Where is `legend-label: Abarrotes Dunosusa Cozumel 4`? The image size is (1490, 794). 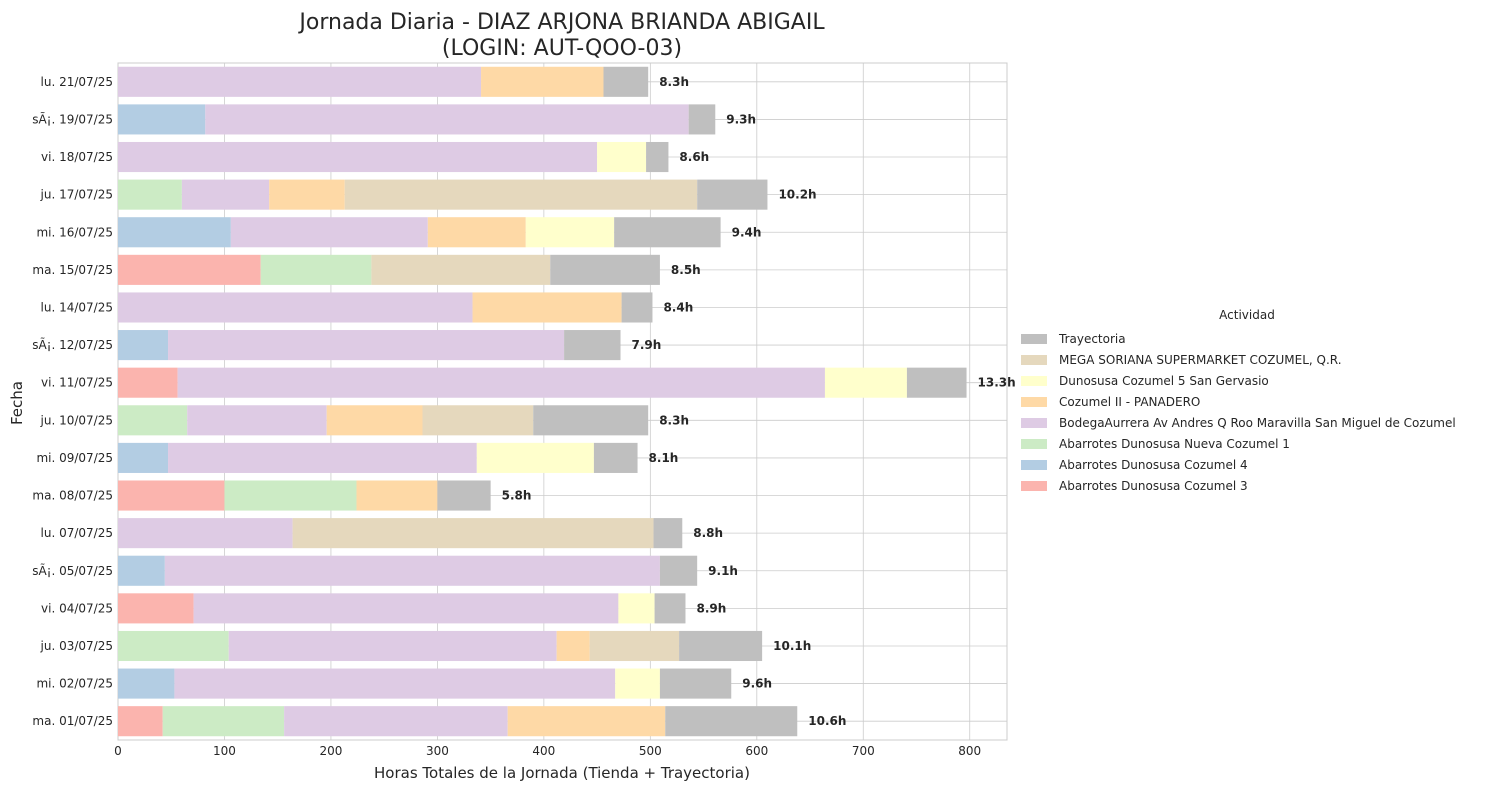
legend-label: Abarrotes Dunosusa Cozumel 4 is located at coordinates (1153, 464).